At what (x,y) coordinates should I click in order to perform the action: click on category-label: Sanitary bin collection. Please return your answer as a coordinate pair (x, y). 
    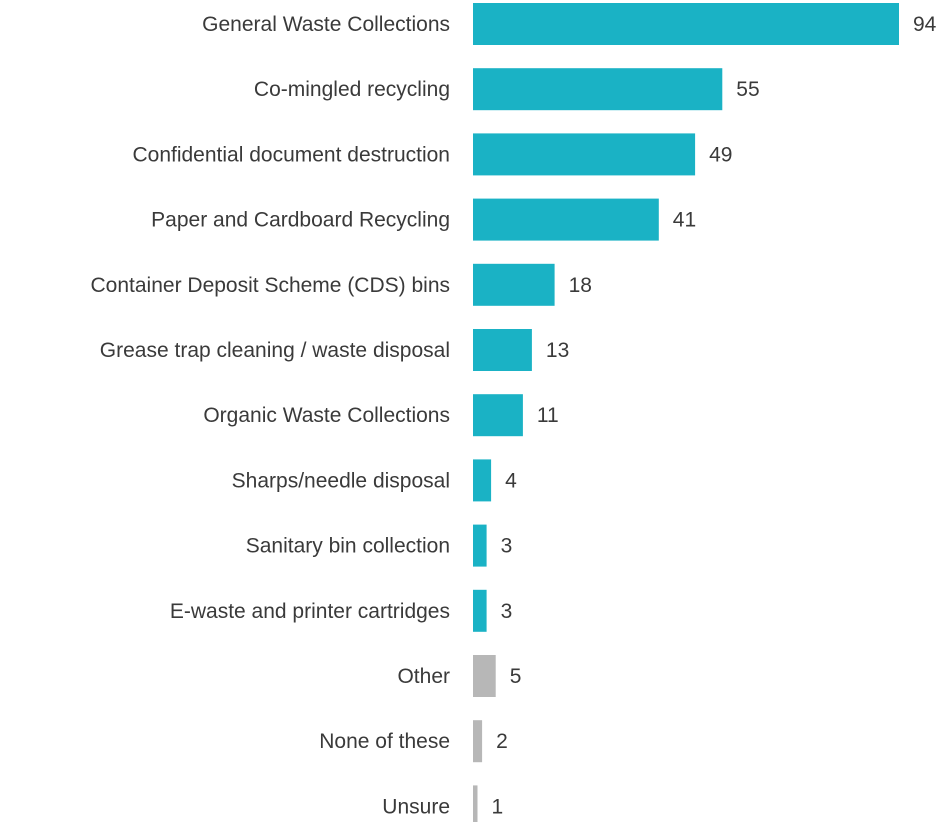
    Looking at the image, I should click on (348, 546).